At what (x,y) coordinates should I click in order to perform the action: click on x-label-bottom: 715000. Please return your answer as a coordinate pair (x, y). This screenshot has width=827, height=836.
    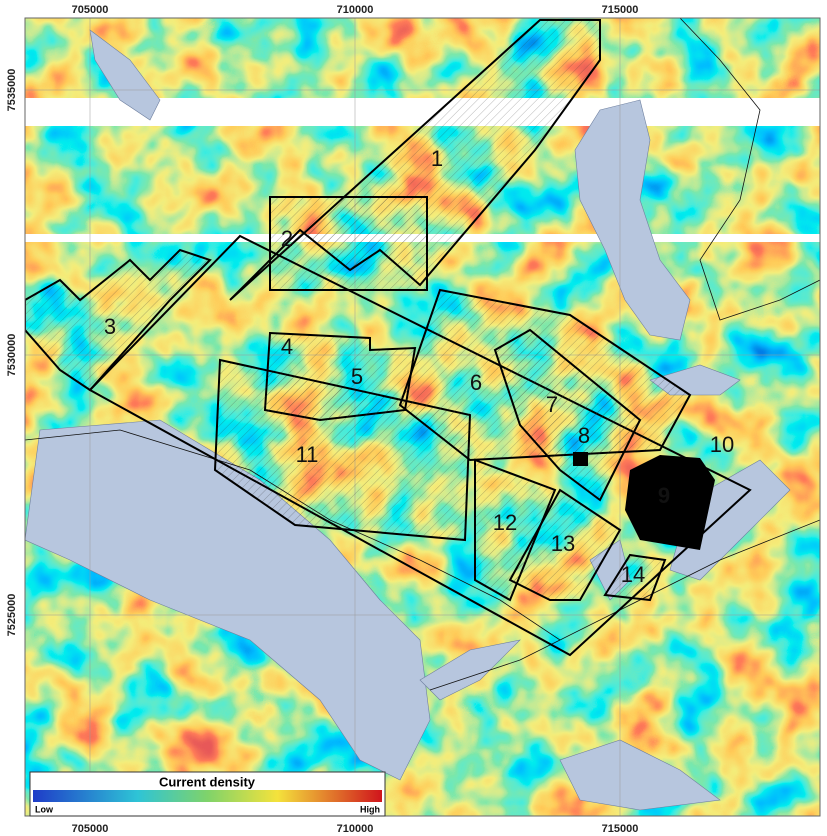
    Looking at the image, I should click on (620, 829).